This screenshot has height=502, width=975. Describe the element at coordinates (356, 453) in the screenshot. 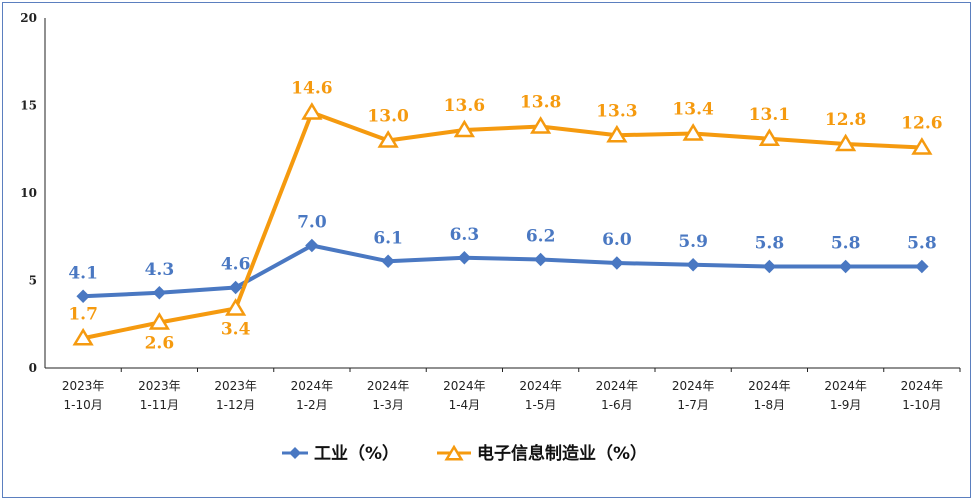

I see `legend-label-industry: 工业（%）` at that location.